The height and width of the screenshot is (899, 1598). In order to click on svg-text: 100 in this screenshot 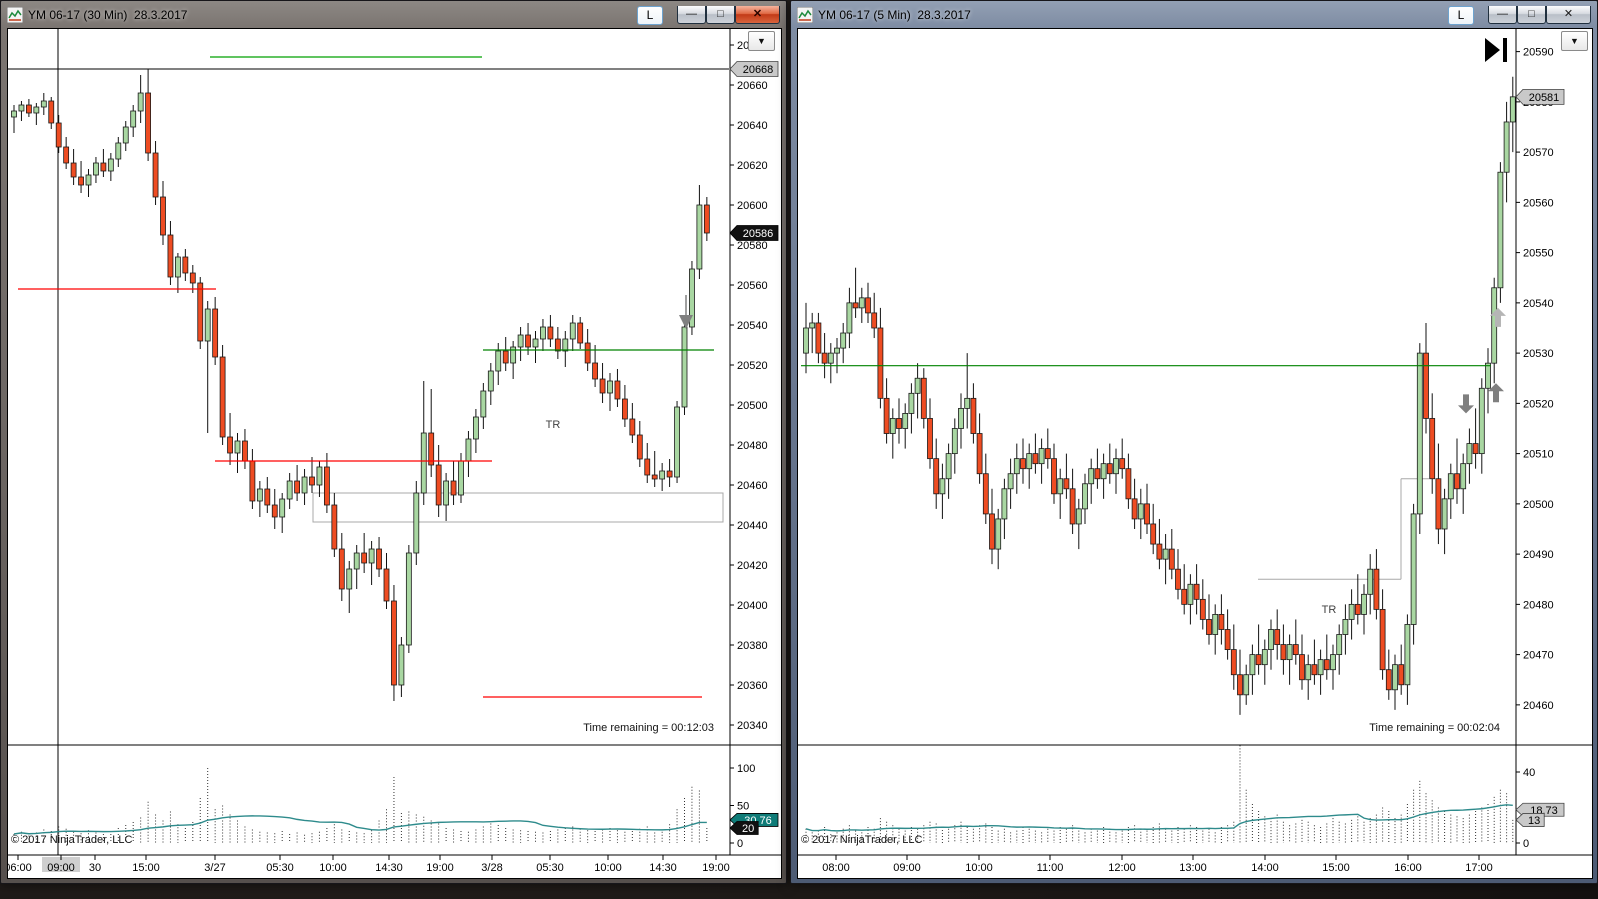, I will do `click(746, 769)`.